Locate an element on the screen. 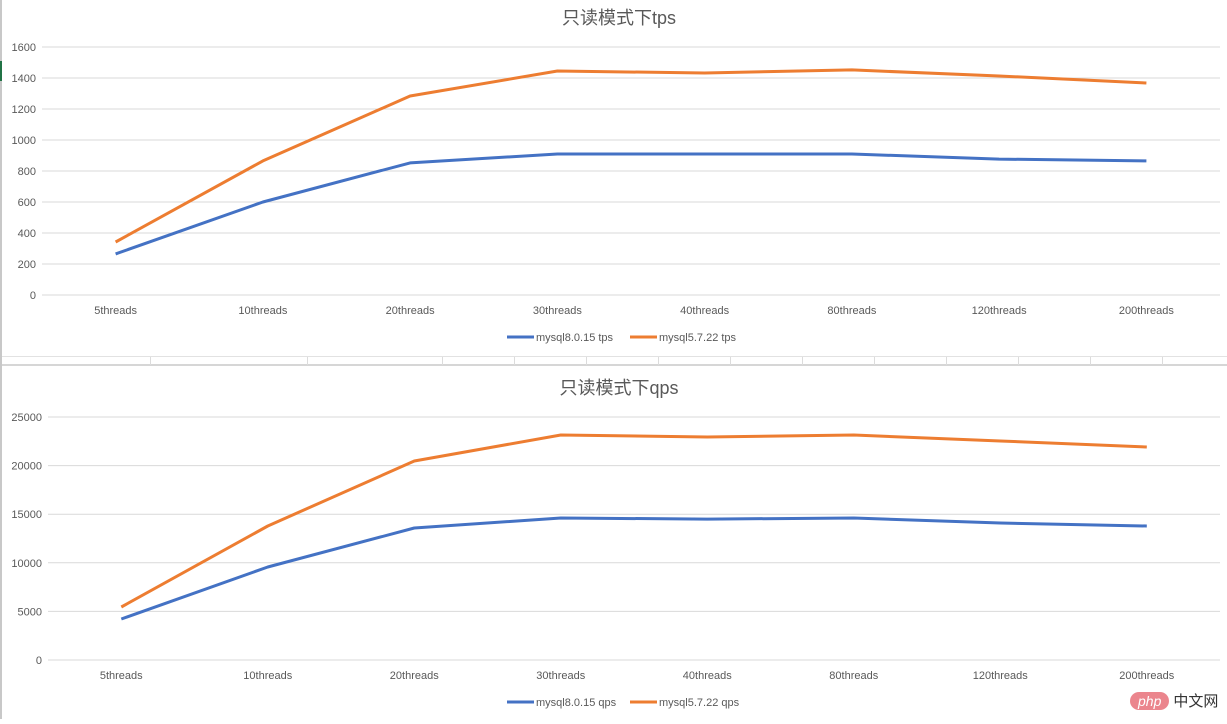 The height and width of the screenshot is (724, 1227). legend-entry-mysql57: mysql5.7.22 qps is located at coordinates (685, 703).